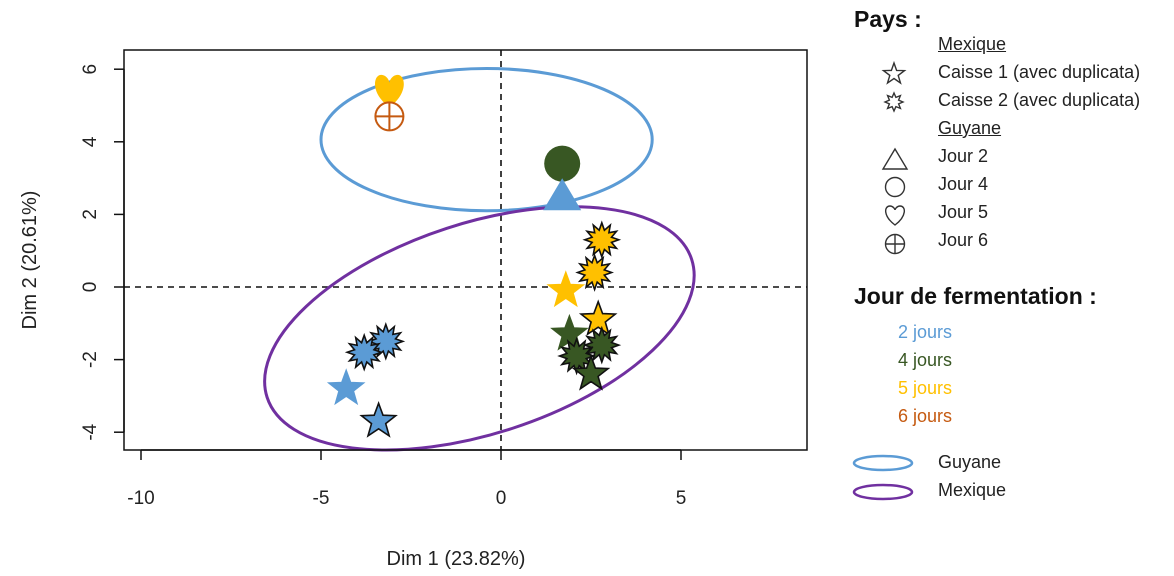 The height and width of the screenshot is (576, 1174). I want to click on legend-fermentation-title: Jour de fermentation :, so click(975, 296).